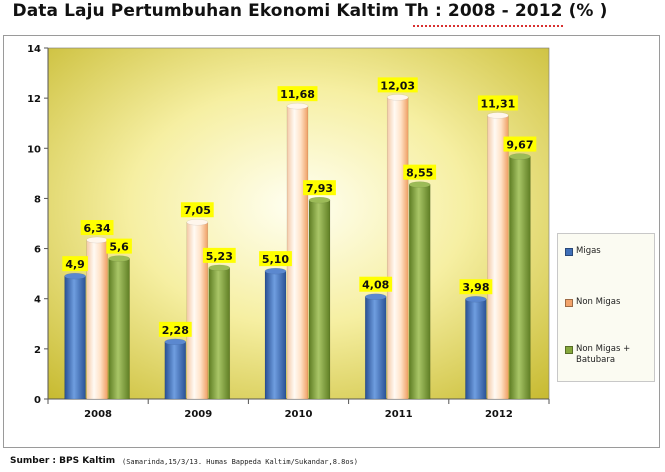 The image size is (665, 472). Describe the element at coordinates (37, 400) in the screenshot. I see `y-tick-label: 0` at that location.